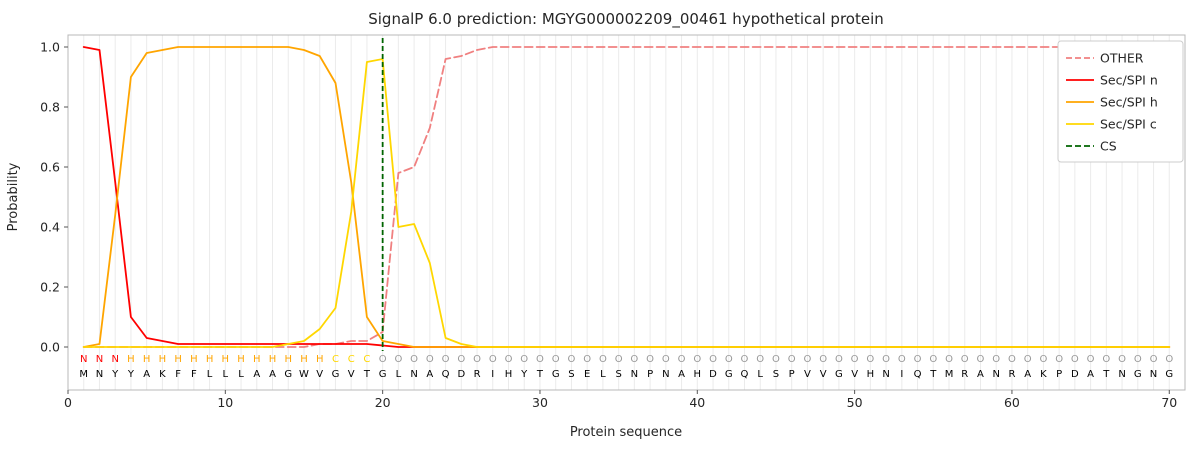 Image resolution: width=1200 pixels, height=450 pixels. I want to click on legend-label: CS, so click(1108, 146).